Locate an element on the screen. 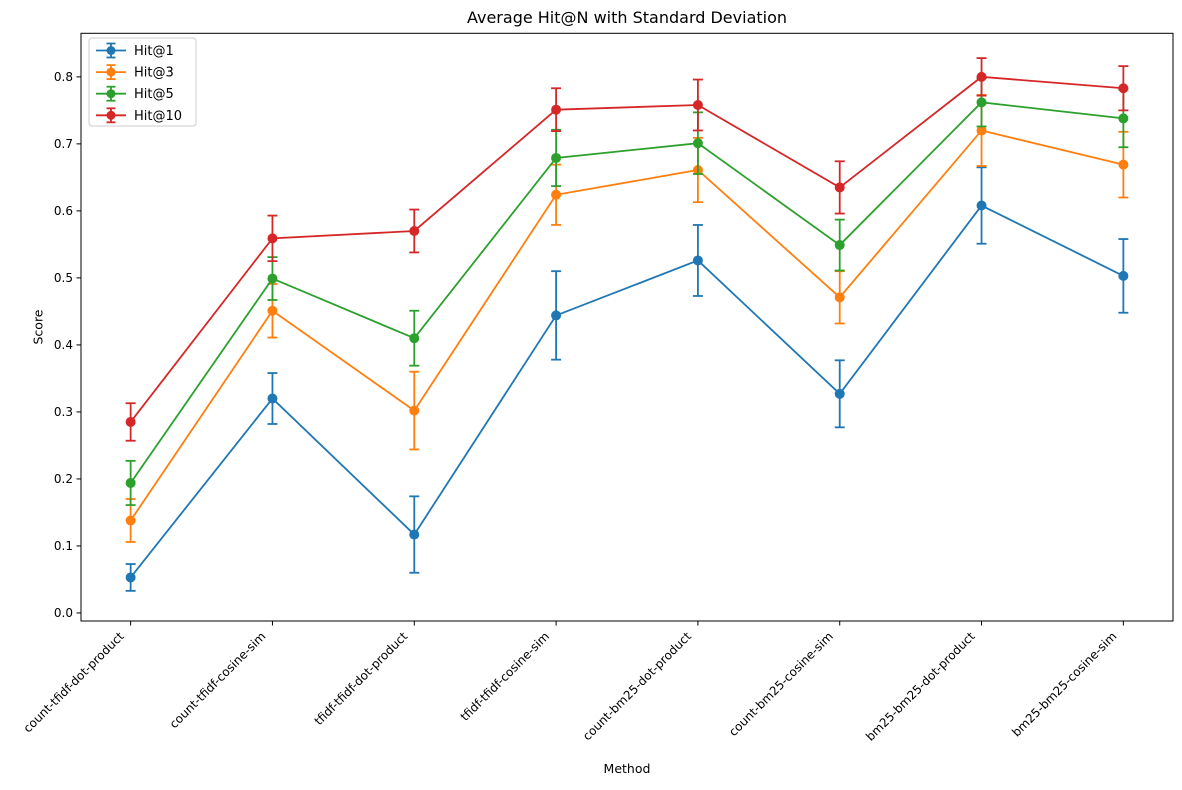 This screenshot has height=790, width=1182. legend-item-Hit@5: Hit@5 is located at coordinates (135, 93).